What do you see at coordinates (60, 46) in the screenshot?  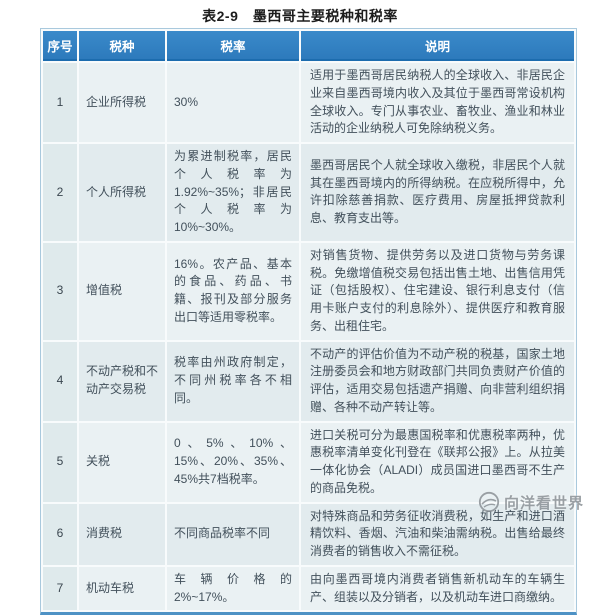 I see `header-cell-no: 序号` at bounding box center [60, 46].